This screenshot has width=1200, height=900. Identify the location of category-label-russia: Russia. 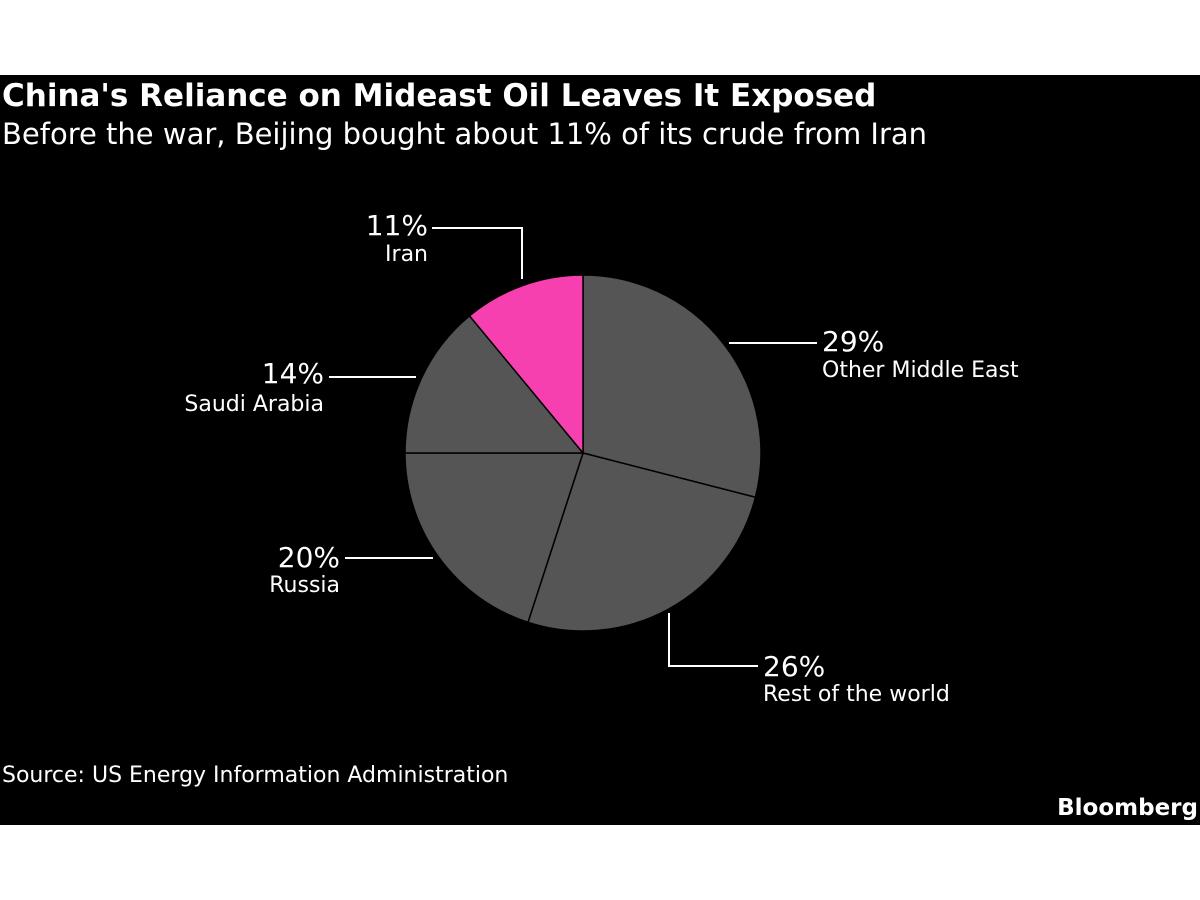
(304, 585).